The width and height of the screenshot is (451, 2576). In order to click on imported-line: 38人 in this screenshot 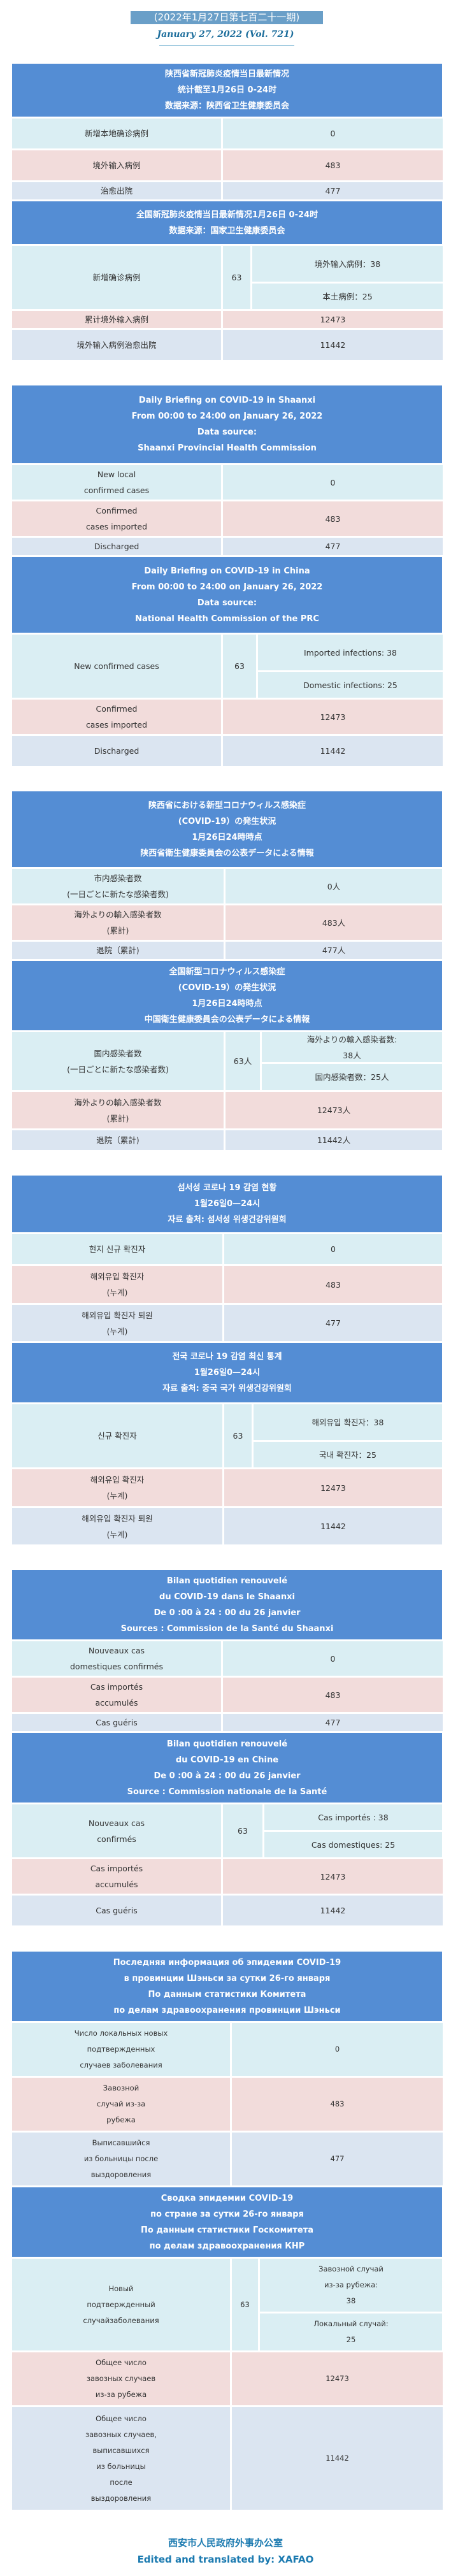, I will do `click(352, 1055)`.